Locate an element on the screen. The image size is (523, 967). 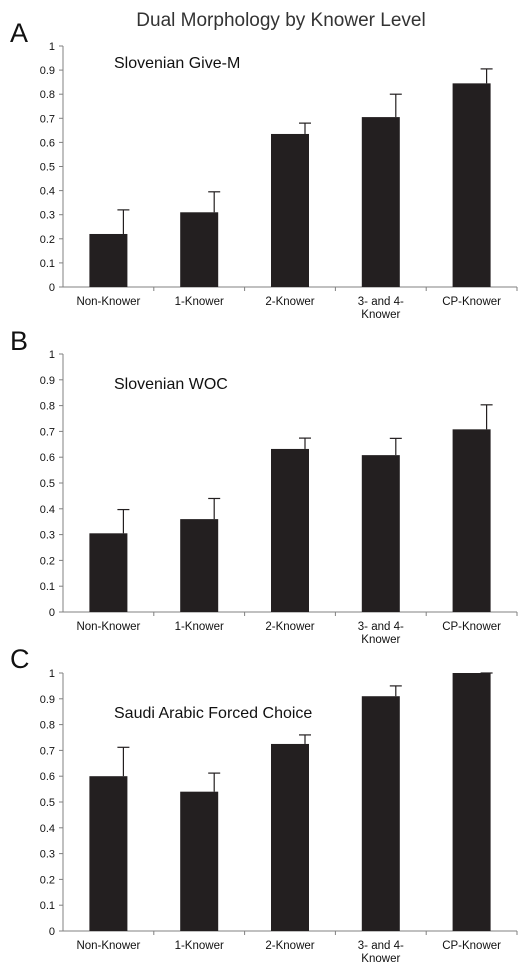
panel-title: Slovenian Give-M is located at coordinates (177, 63).